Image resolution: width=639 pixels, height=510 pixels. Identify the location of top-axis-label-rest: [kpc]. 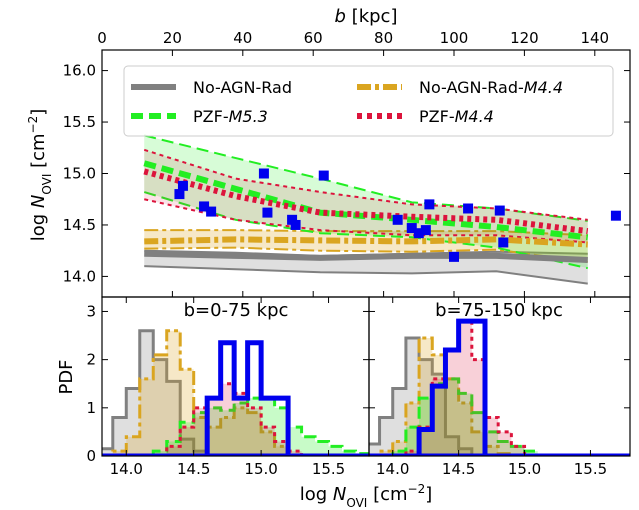
(372, 16).